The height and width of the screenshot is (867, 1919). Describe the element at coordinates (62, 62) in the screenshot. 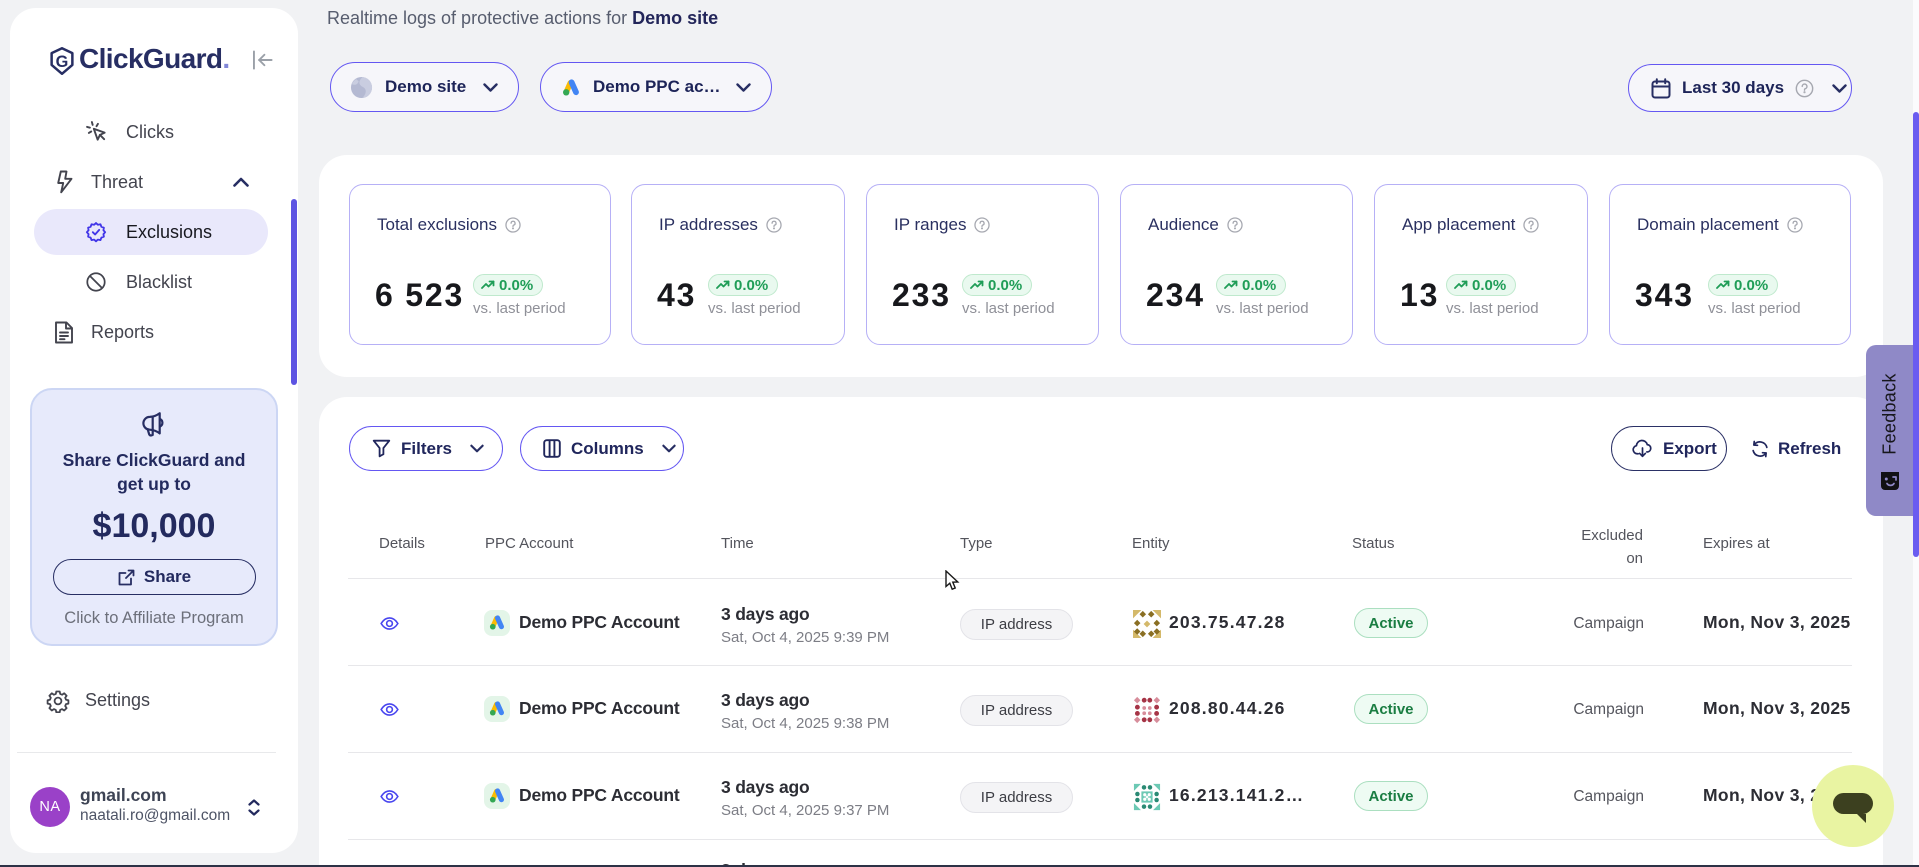

I see `svg-text: G` at that location.